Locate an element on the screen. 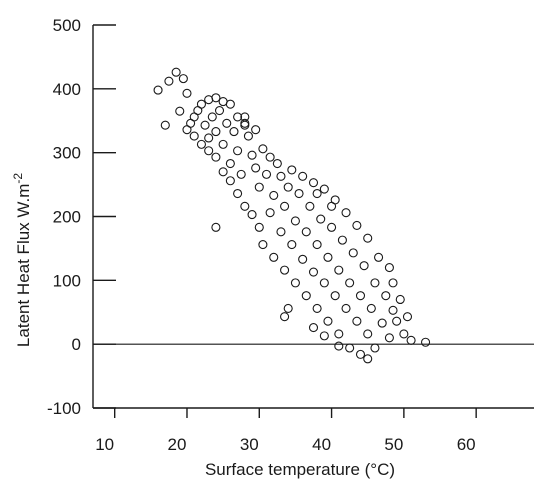 The image size is (534, 483). y-tick-label: 100 is located at coordinates (67, 280).